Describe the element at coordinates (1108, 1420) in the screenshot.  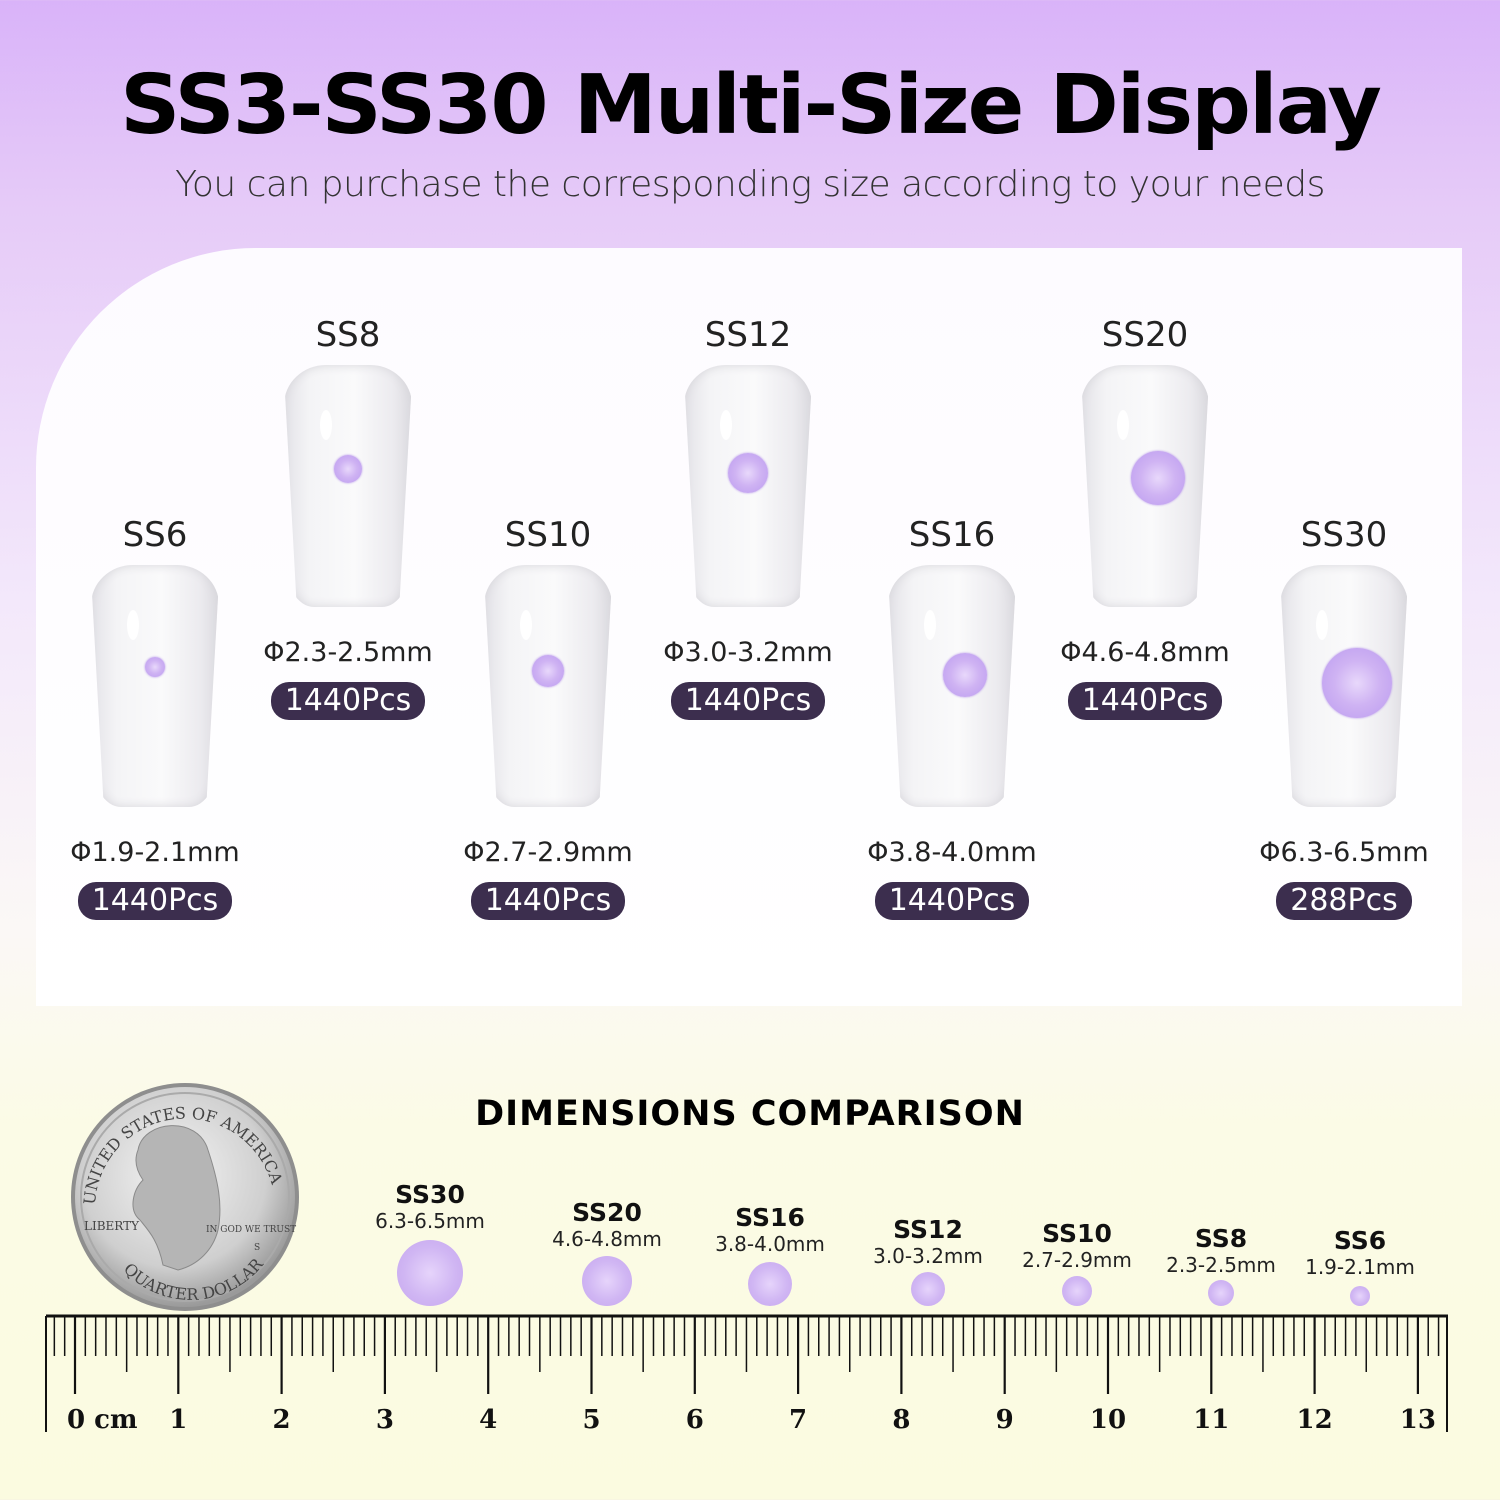
I see `ruler-label: 10` at that location.